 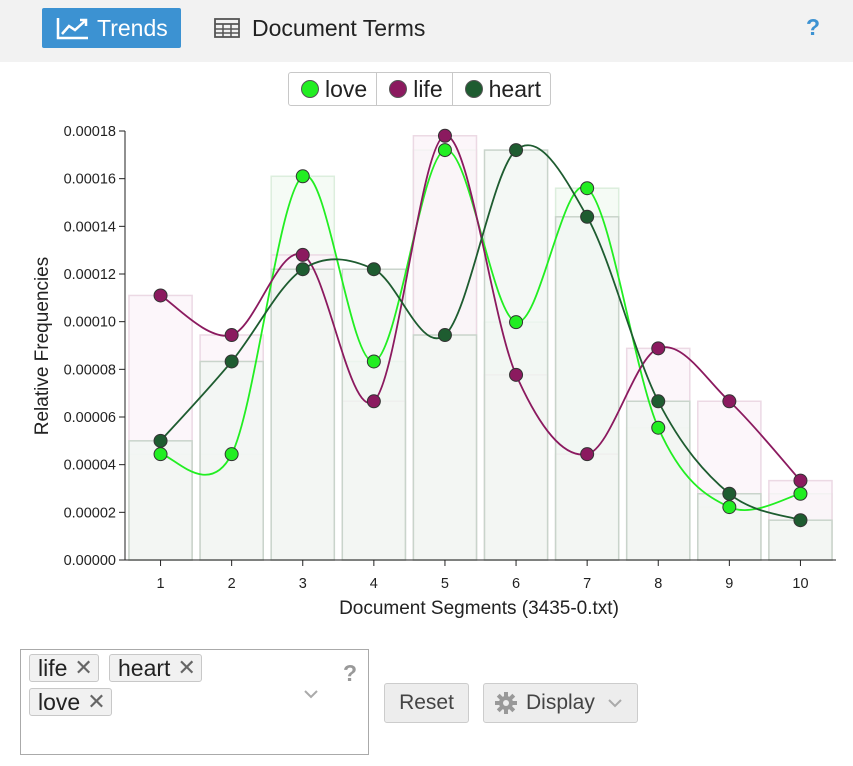 I want to click on display-button-label: Display, so click(x=560, y=702).